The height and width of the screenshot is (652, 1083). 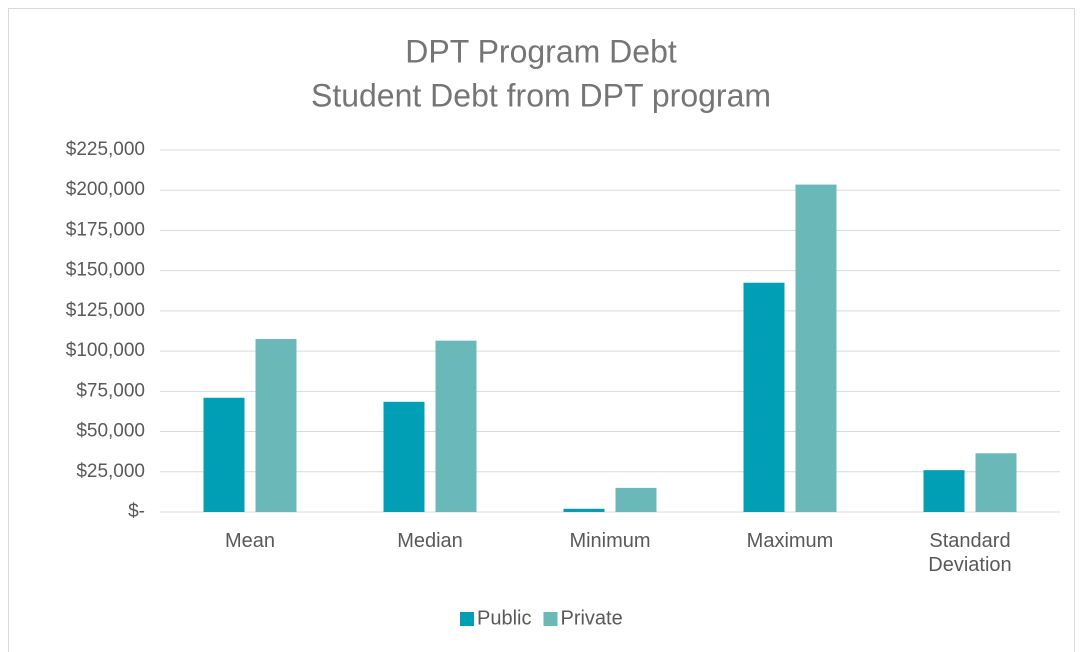 I want to click on y-tick-label: $100,000, so click(x=105, y=350).